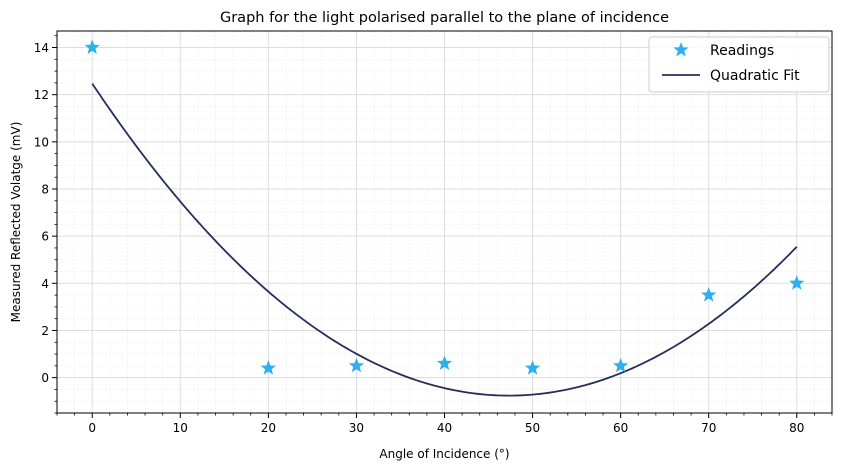  I want to click on x-tick-label: 40, so click(444, 428).